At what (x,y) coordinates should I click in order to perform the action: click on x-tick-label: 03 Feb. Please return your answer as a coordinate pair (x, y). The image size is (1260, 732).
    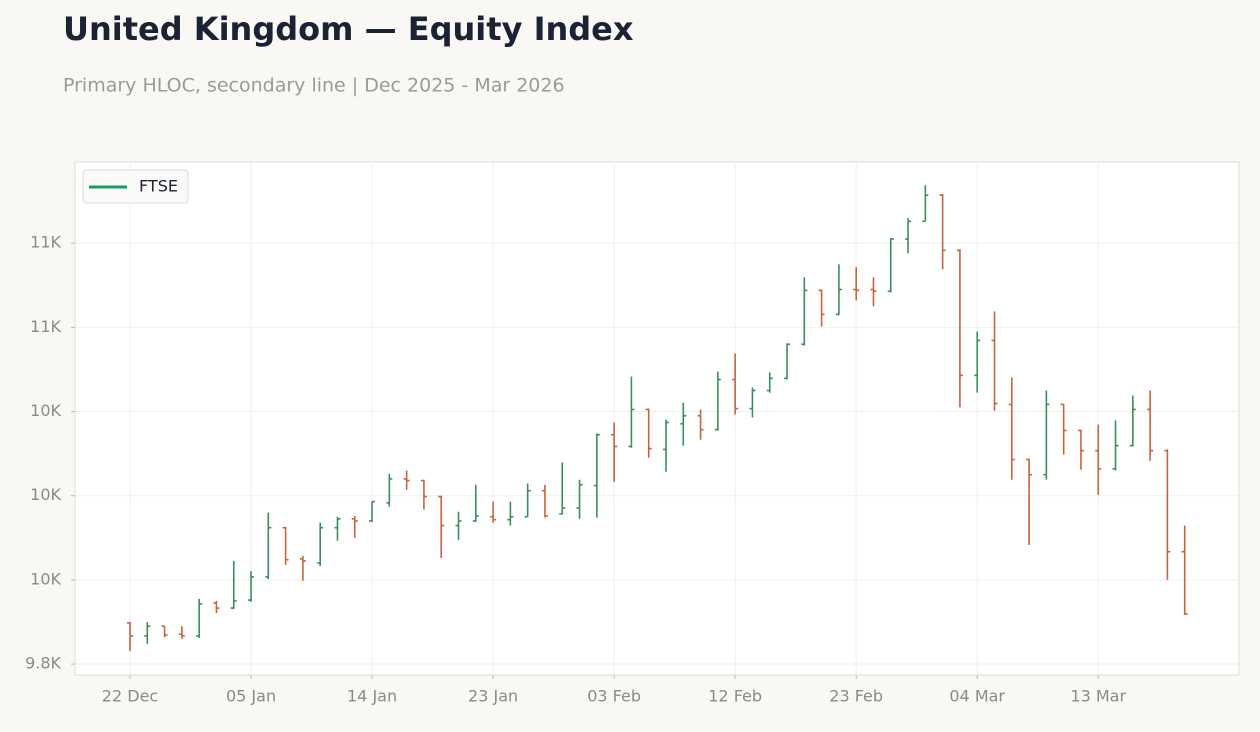
    Looking at the image, I should click on (614, 696).